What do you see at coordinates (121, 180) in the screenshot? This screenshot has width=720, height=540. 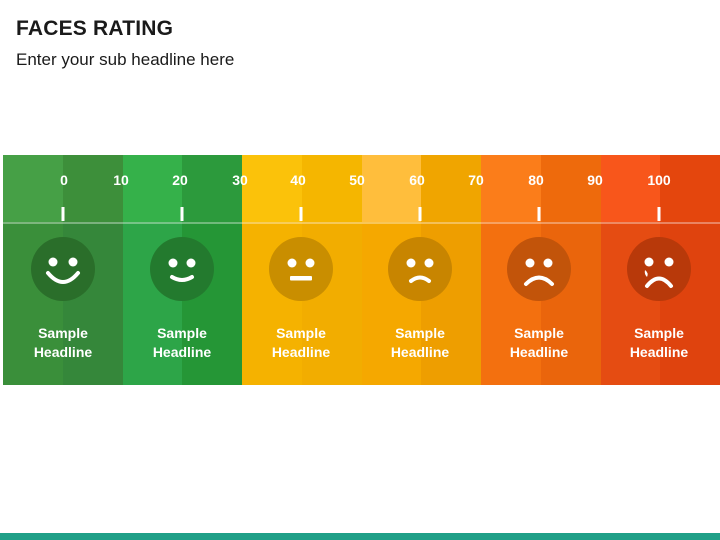 I see `tick-label-10: 10` at bounding box center [121, 180].